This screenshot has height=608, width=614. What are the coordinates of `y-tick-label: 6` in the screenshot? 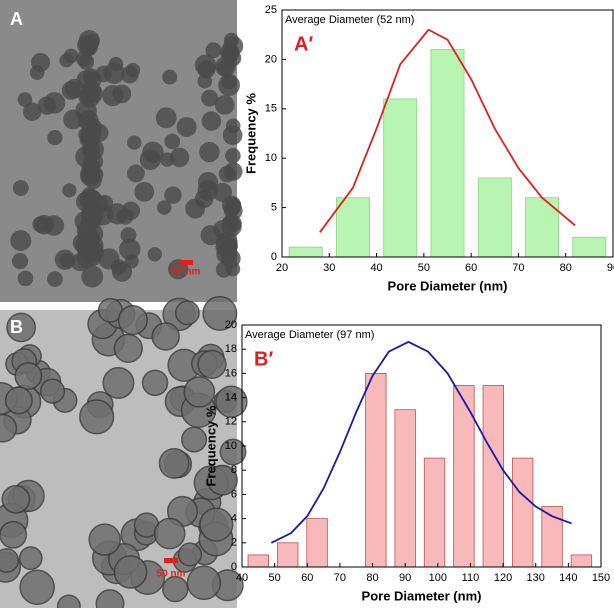 It's located at (234, 494).